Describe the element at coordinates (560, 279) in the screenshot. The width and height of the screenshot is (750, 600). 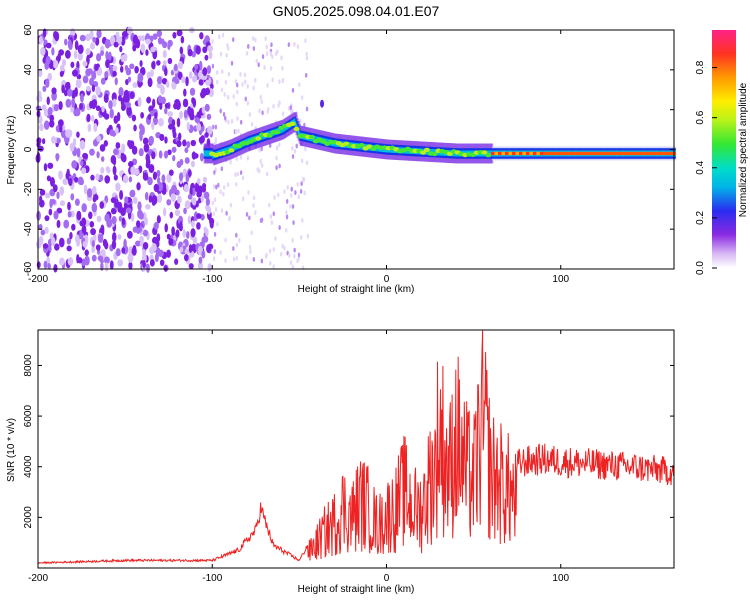
I see `spectrogram-x-tick-label: 100` at that location.